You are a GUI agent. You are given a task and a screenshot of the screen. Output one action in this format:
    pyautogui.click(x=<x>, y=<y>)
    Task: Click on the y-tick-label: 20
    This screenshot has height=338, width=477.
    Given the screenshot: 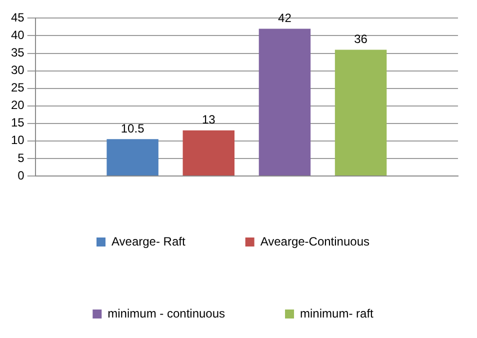 What is the action you would take?
    pyautogui.click(x=17, y=105)
    